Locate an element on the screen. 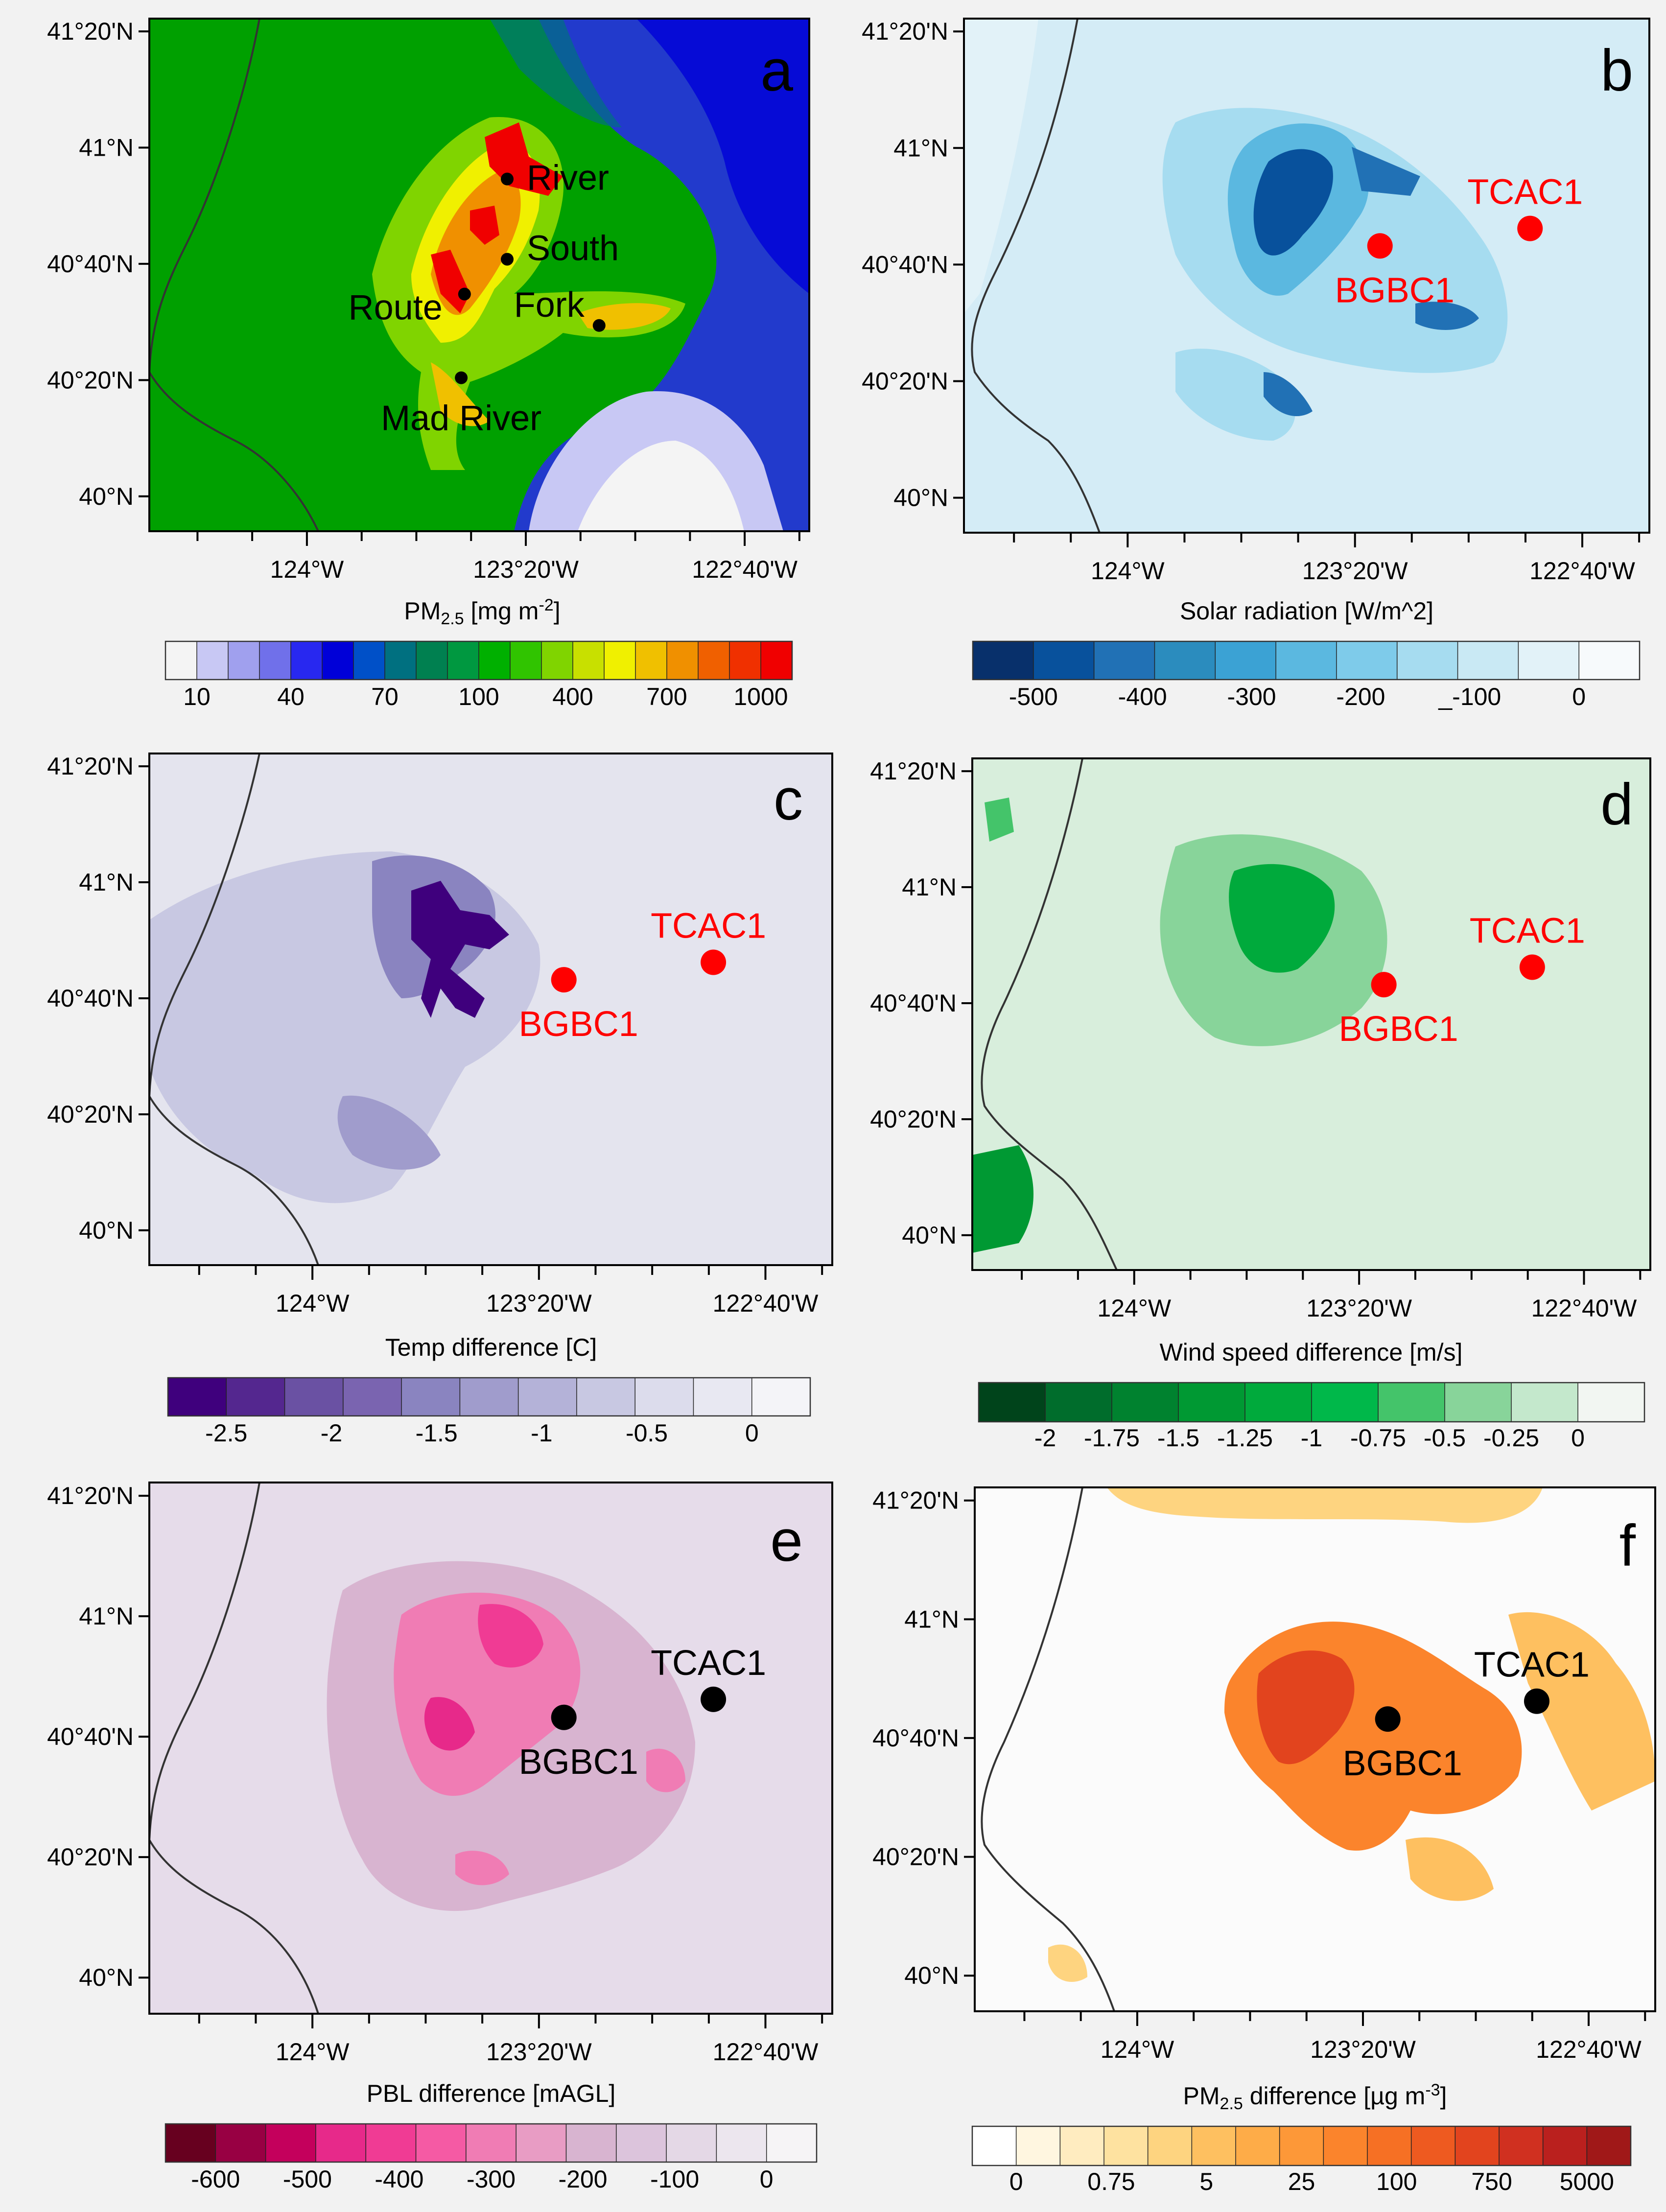 The width and height of the screenshot is (1666, 2212). lat-tick-label: 40°20'N is located at coordinates (915, 1857).